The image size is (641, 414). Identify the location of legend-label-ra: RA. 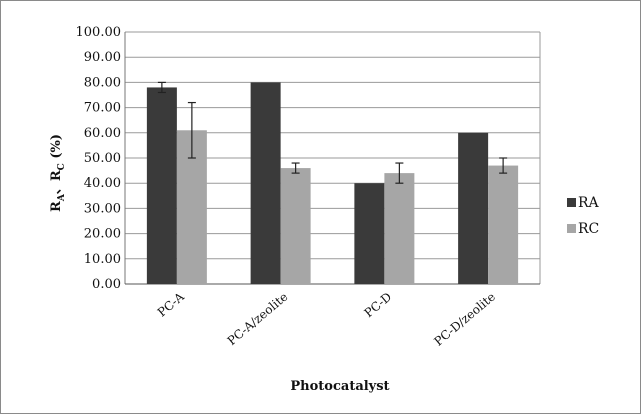
(589, 203).